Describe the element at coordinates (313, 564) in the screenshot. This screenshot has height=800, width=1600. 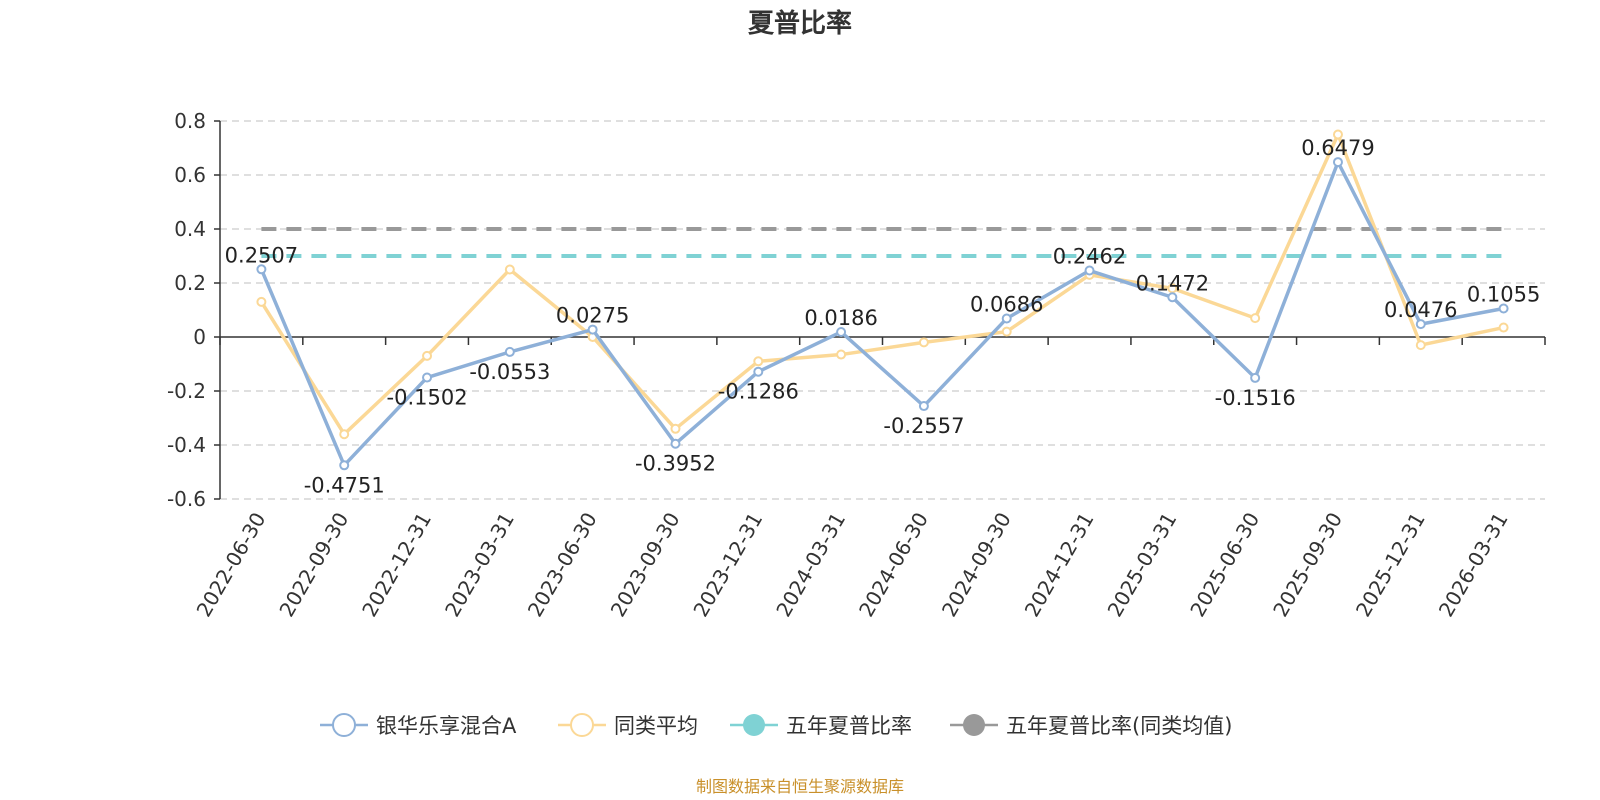
I see `x-tick-label: 2022-09-30` at that location.